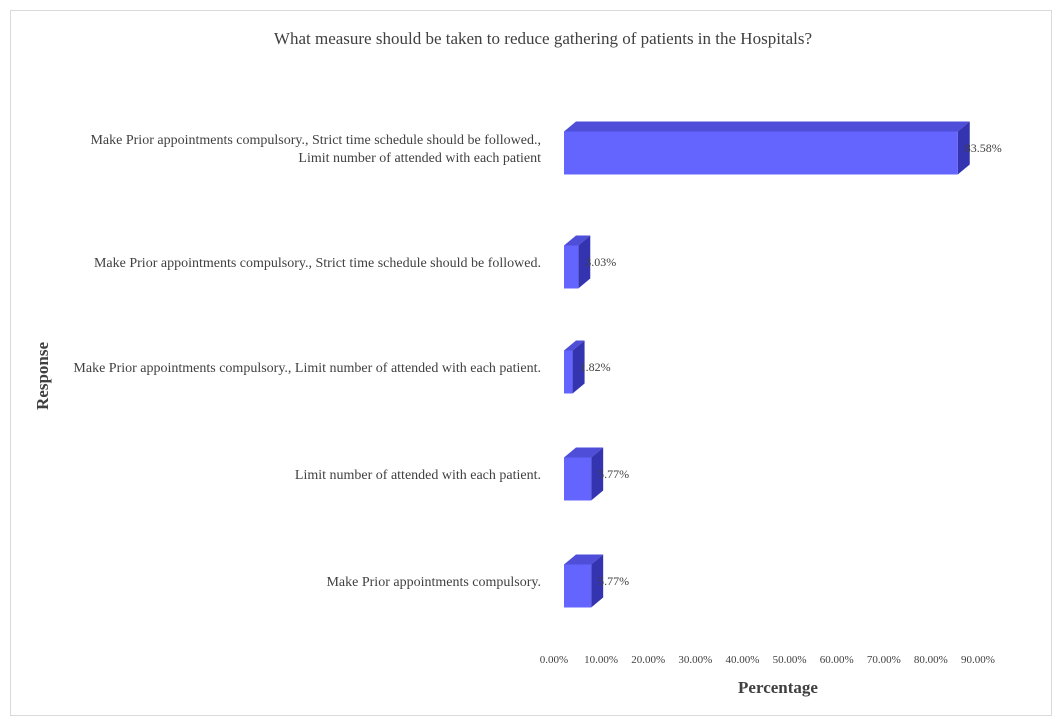 The width and height of the screenshot is (1057, 721). I want to click on x-tick-label: 30.00%, so click(695, 660).